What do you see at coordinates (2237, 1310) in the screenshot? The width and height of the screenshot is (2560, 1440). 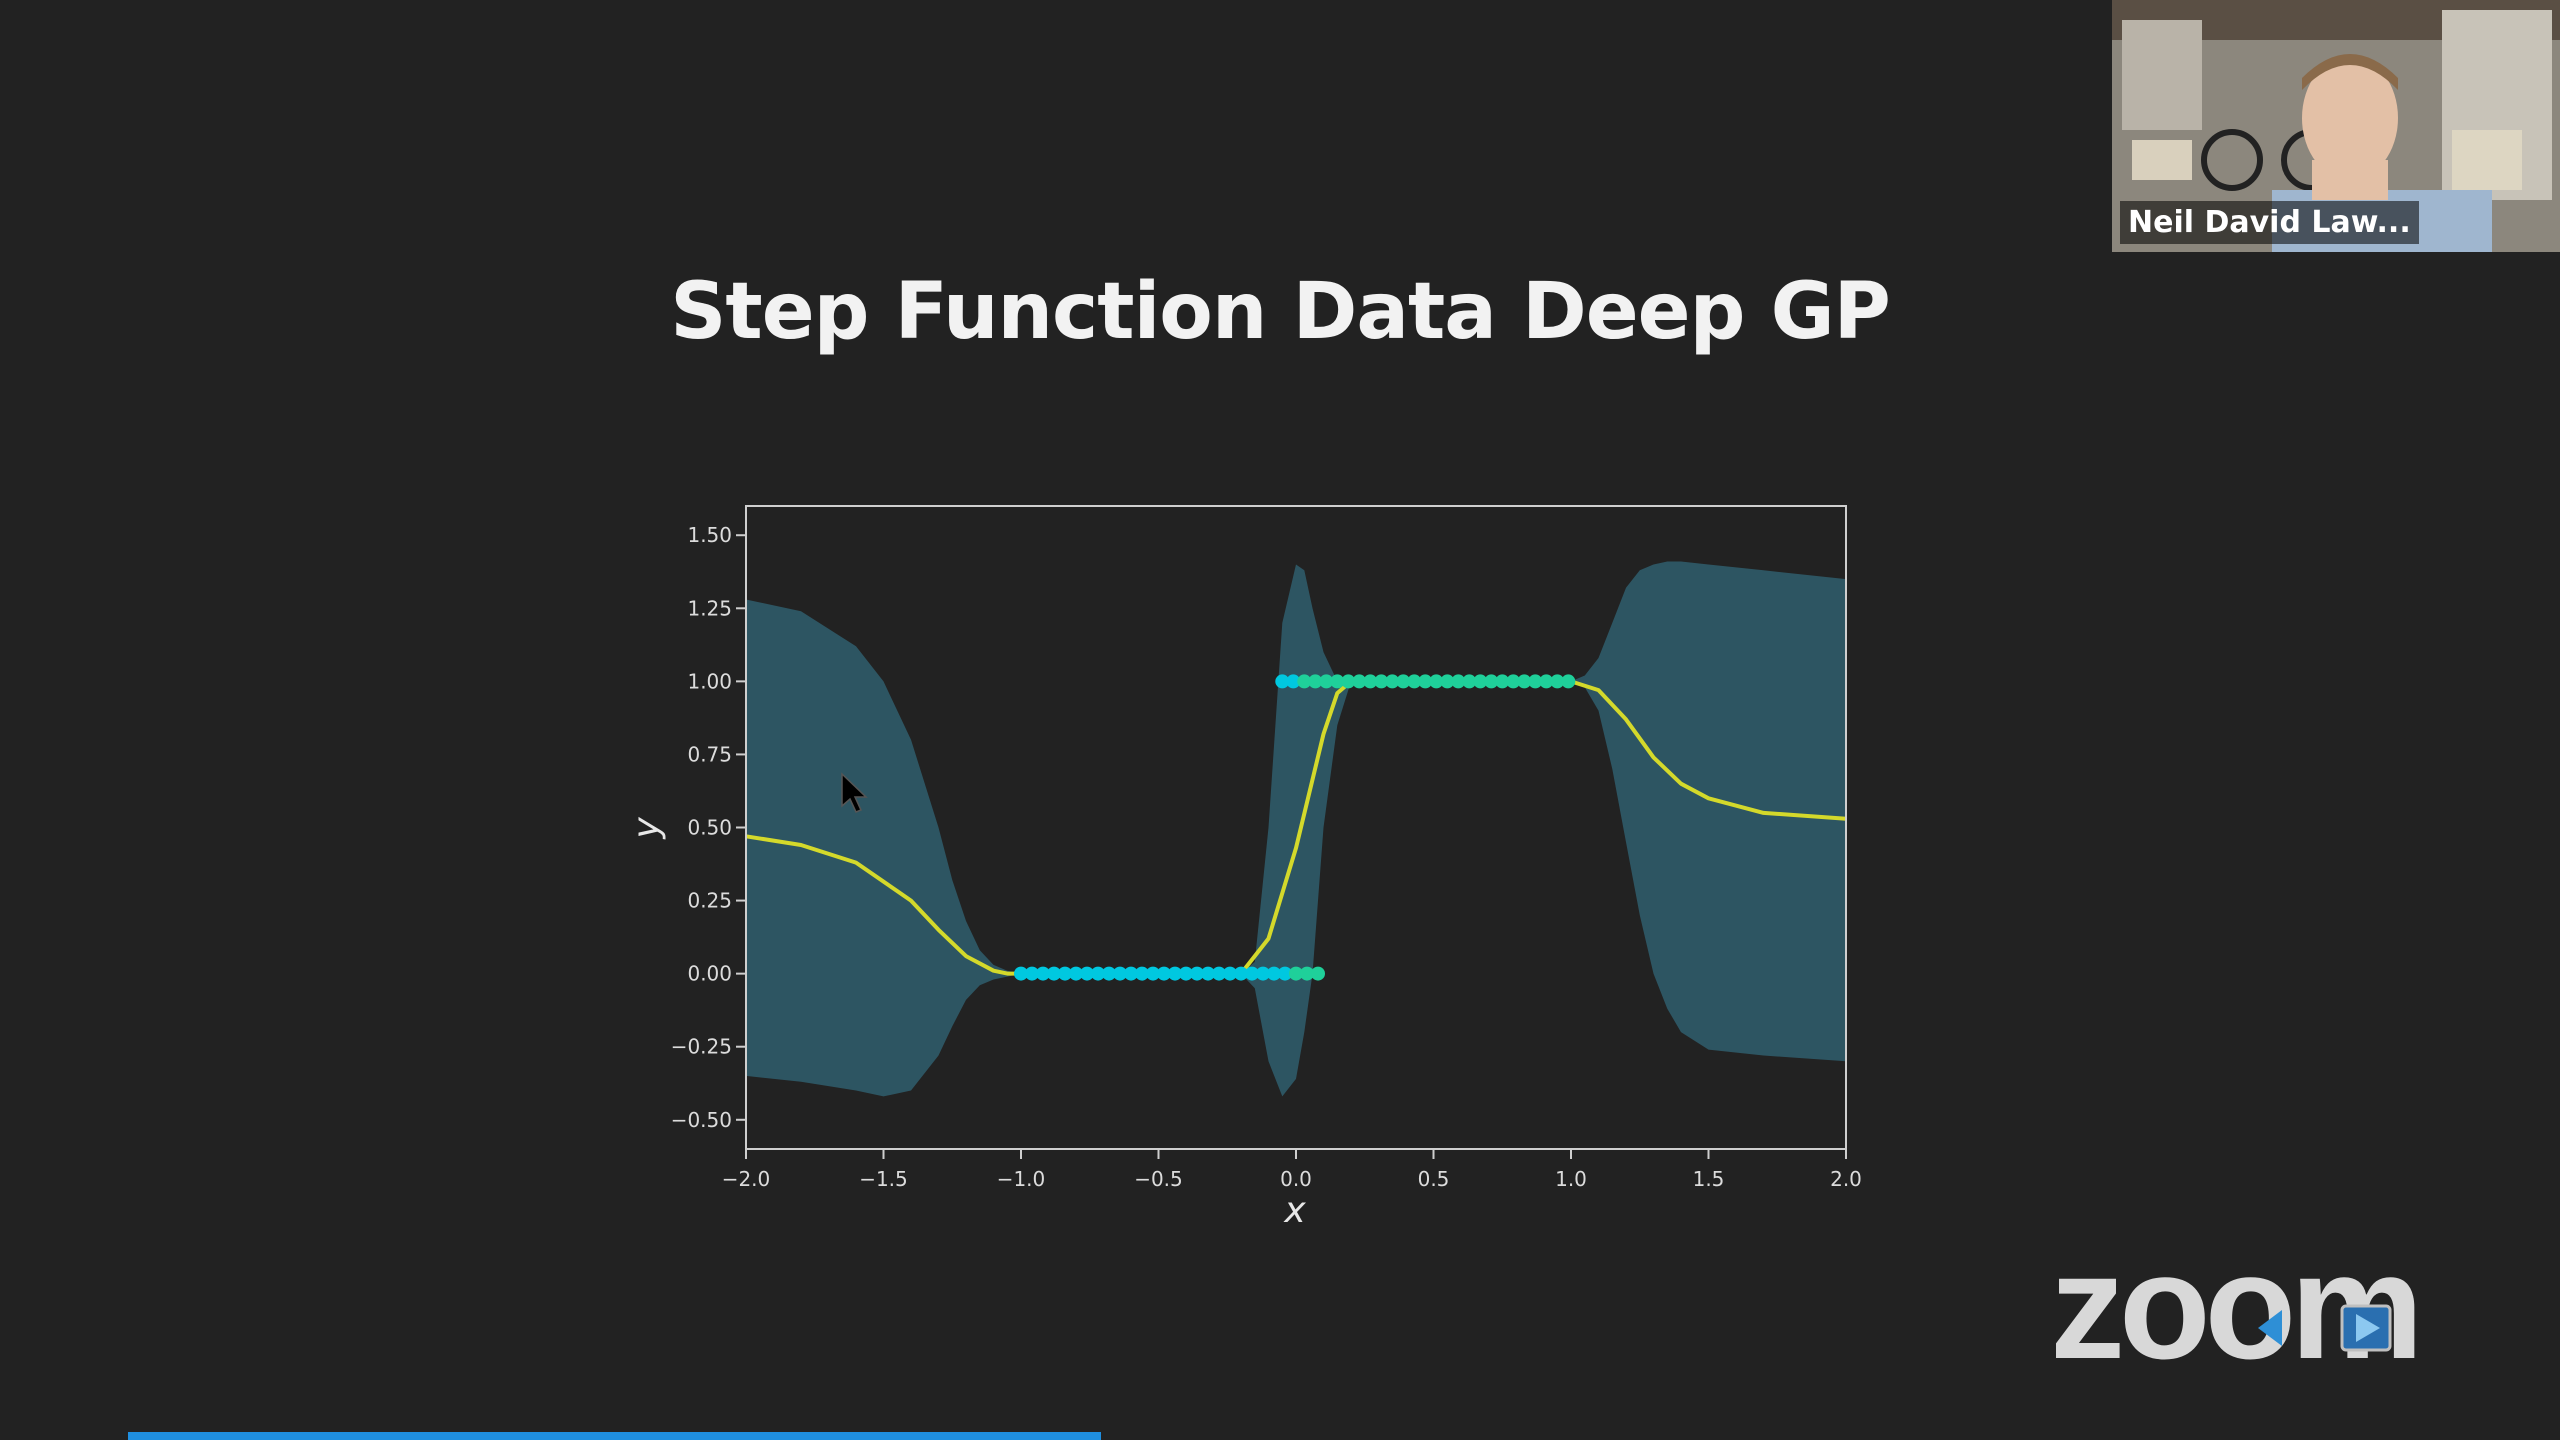 I see `zoom-logo-icon: zoom` at bounding box center [2237, 1310].